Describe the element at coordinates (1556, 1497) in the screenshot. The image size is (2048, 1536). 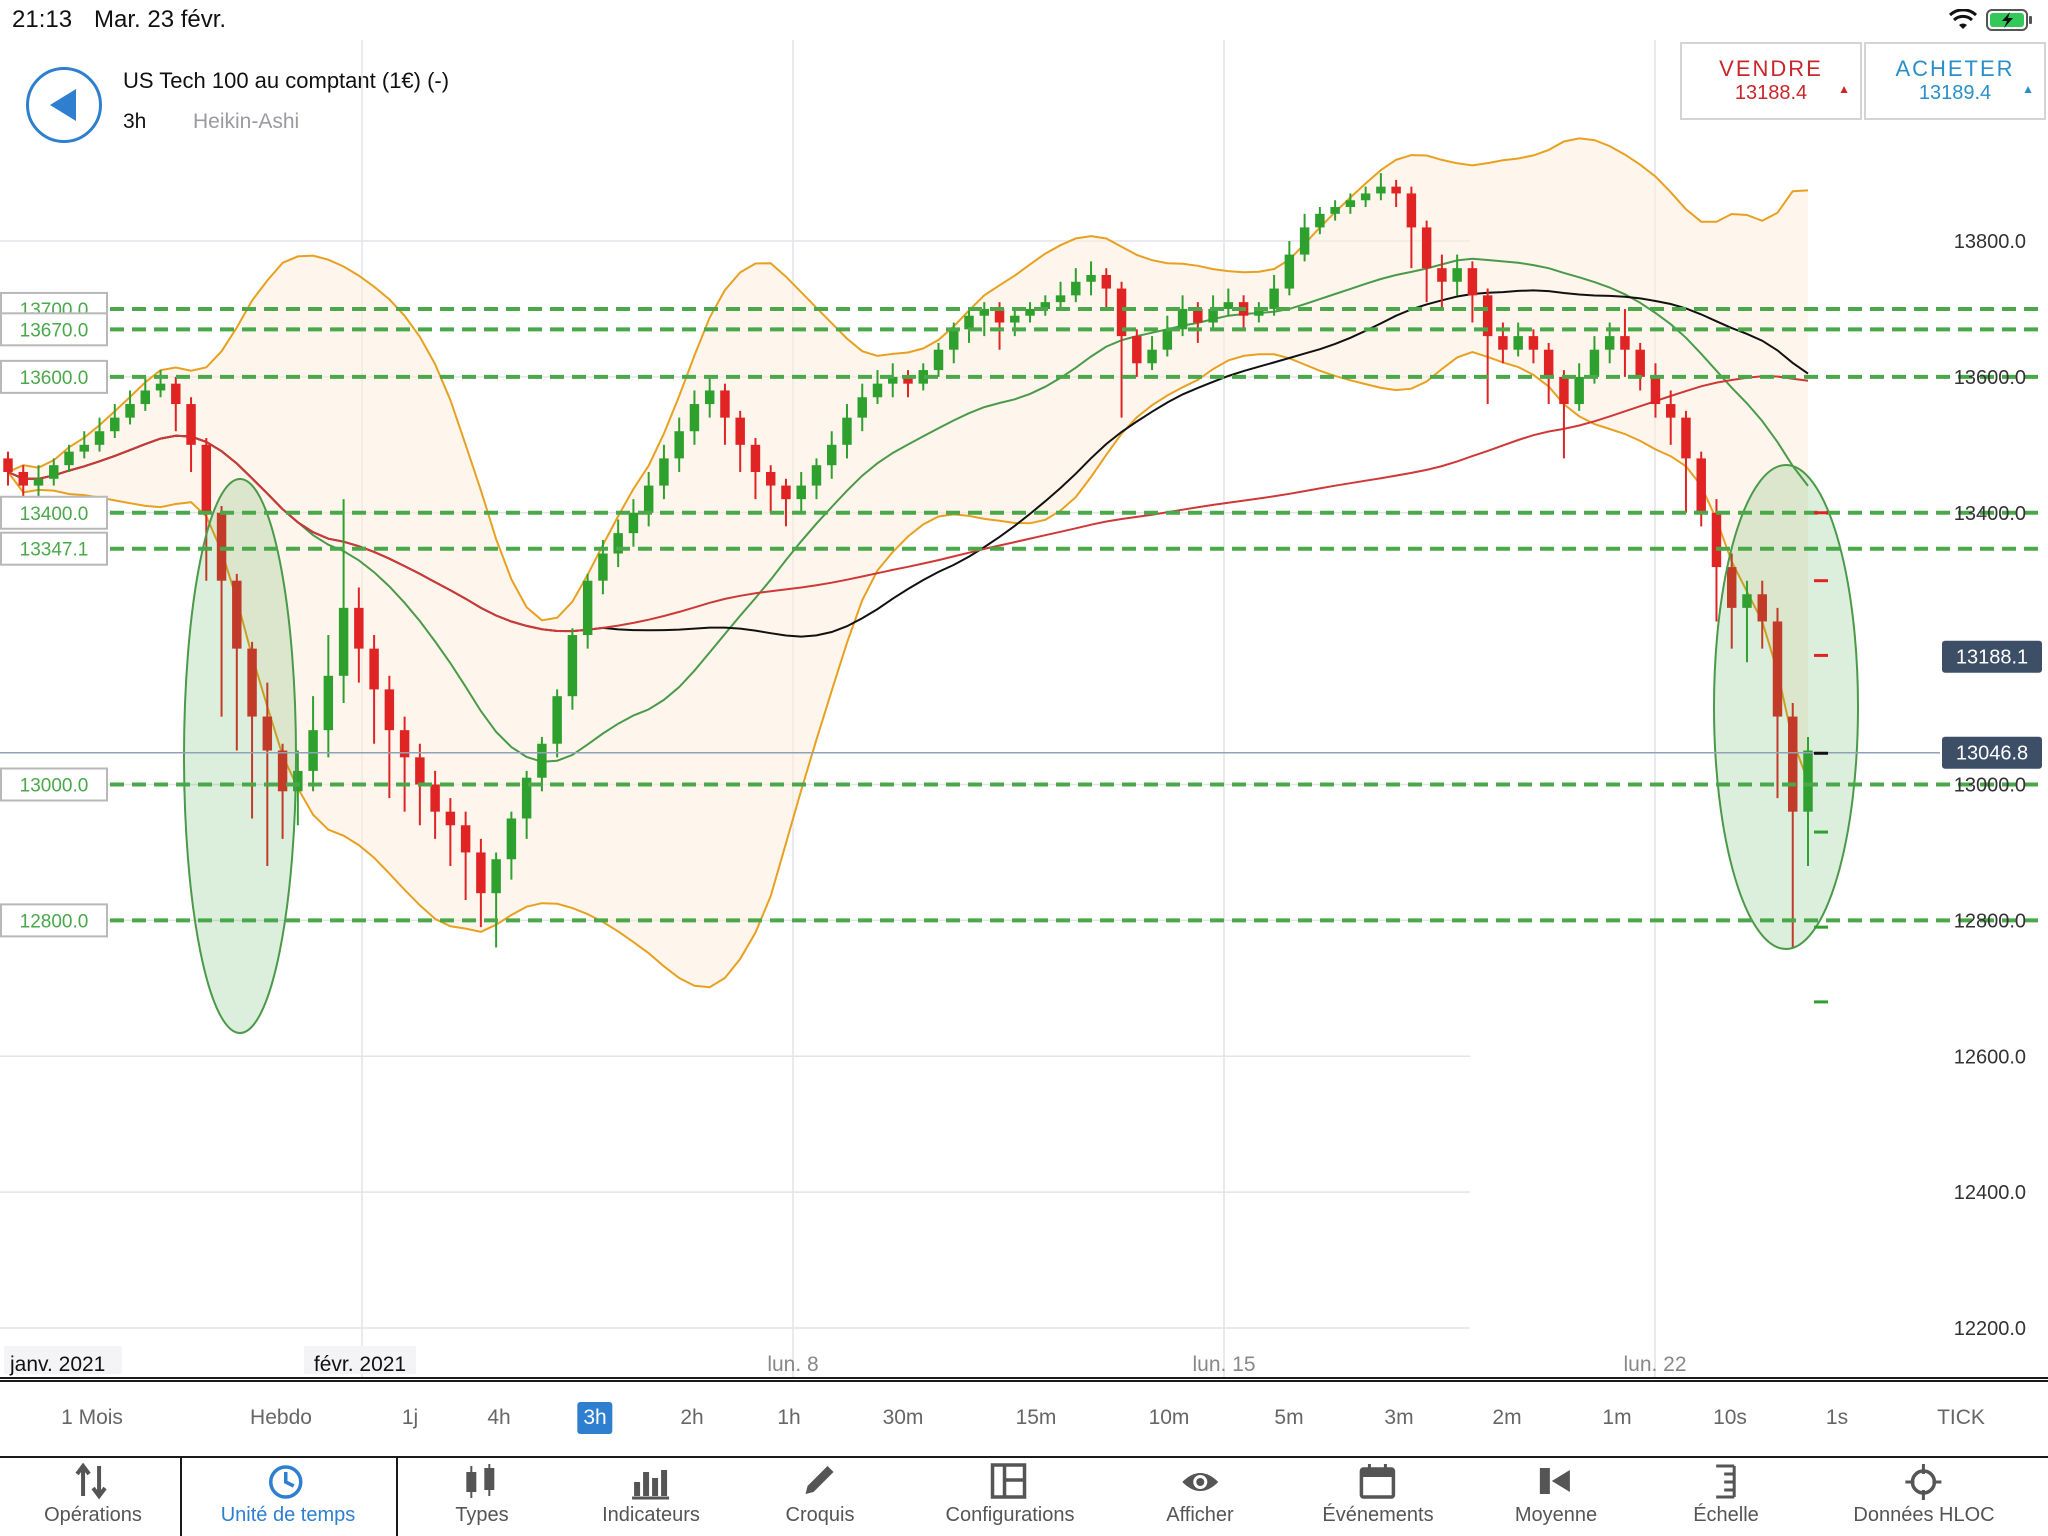
I see `toolbar-average-button: Moyenne` at that location.